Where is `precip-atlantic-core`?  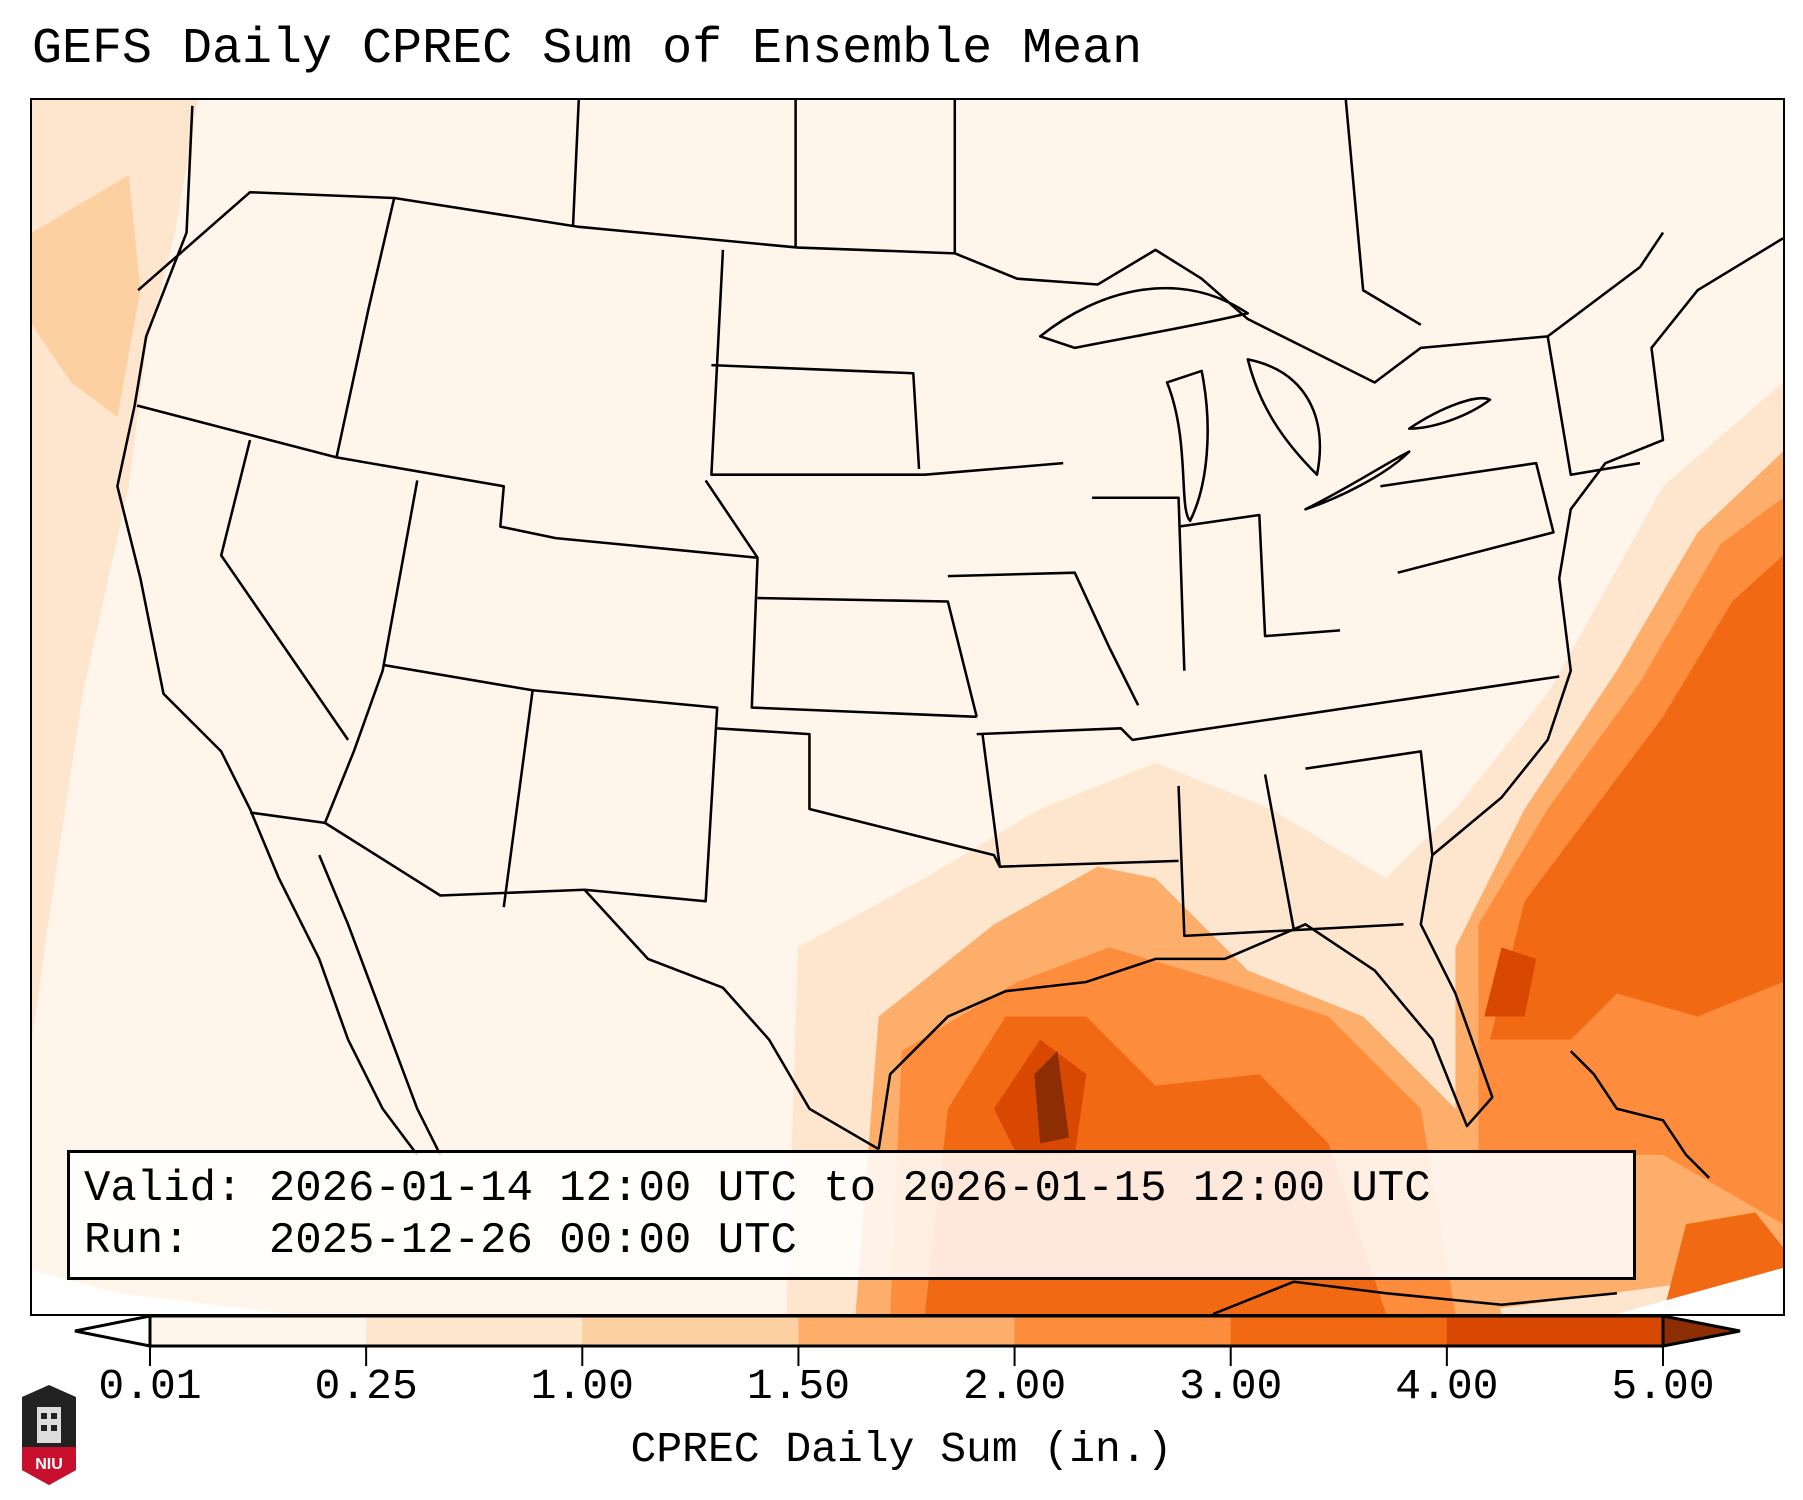
precip-atlantic-core is located at coordinates (1636, 797).